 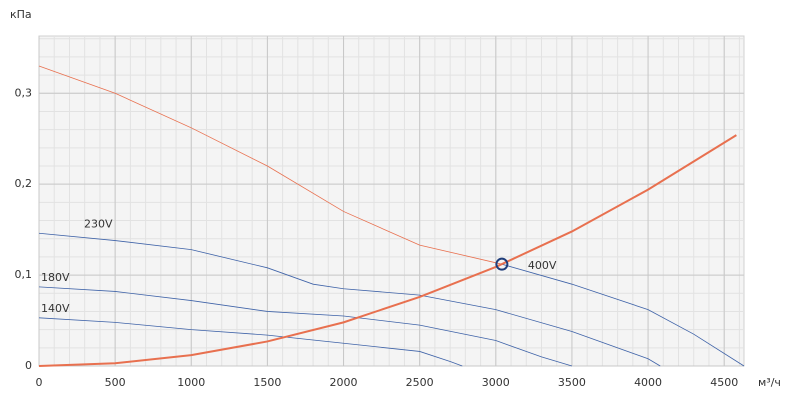 What do you see at coordinates (542, 265) in the screenshot?
I see `series-label: 400V` at bounding box center [542, 265].